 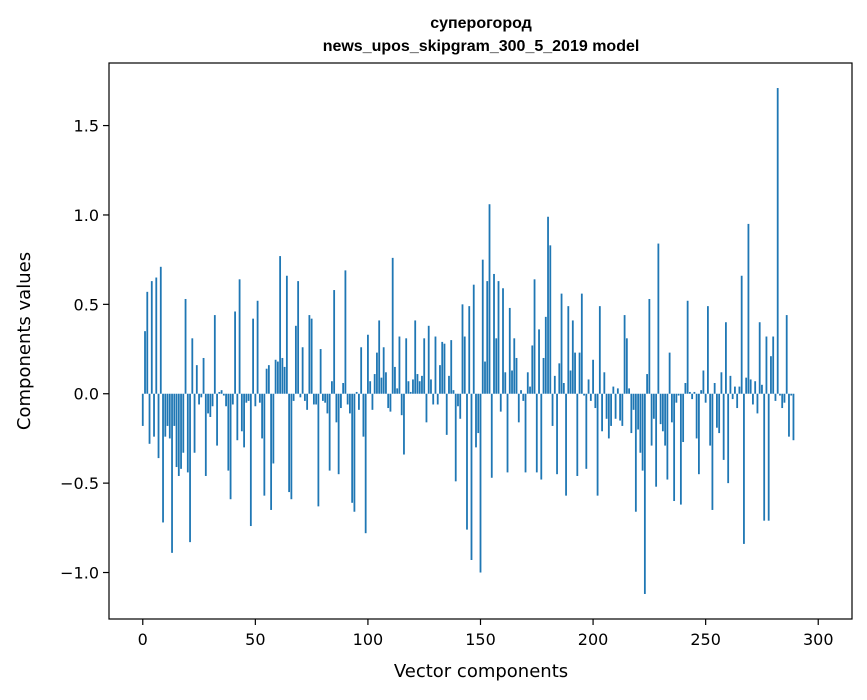 What do you see at coordinates (86, 304) in the screenshot?
I see `y-tick-label-3: 0.5` at bounding box center [86, 304].